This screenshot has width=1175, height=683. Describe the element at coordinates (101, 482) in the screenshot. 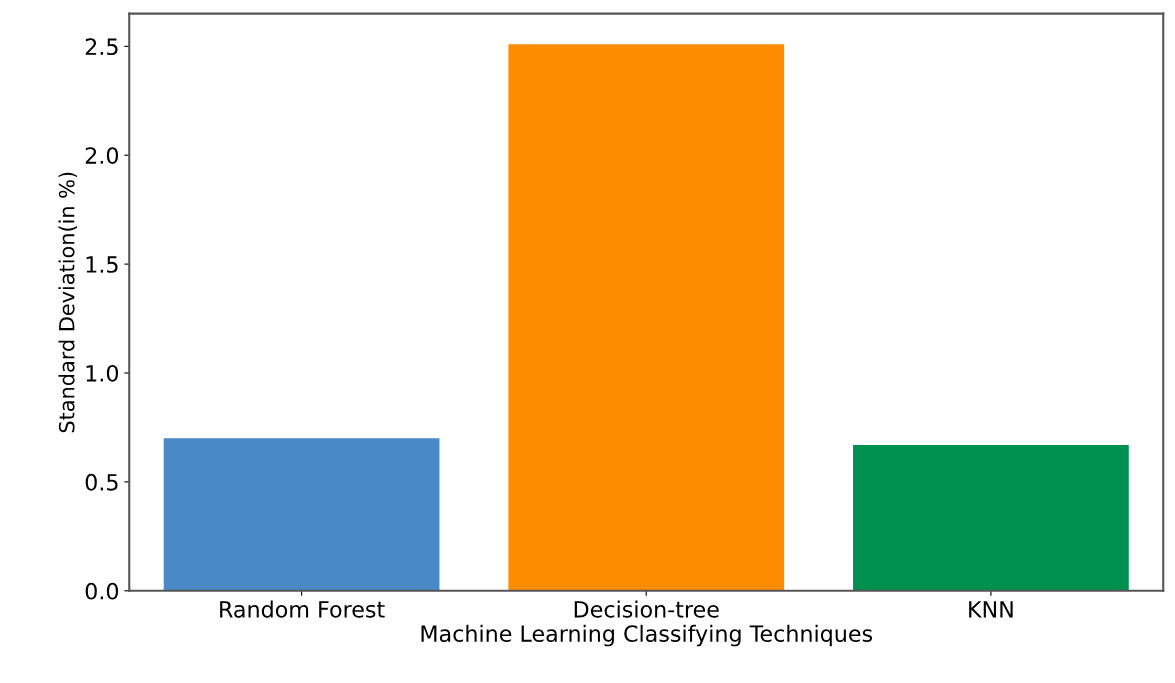

I see `y-tick-label: 0.5` at that location.